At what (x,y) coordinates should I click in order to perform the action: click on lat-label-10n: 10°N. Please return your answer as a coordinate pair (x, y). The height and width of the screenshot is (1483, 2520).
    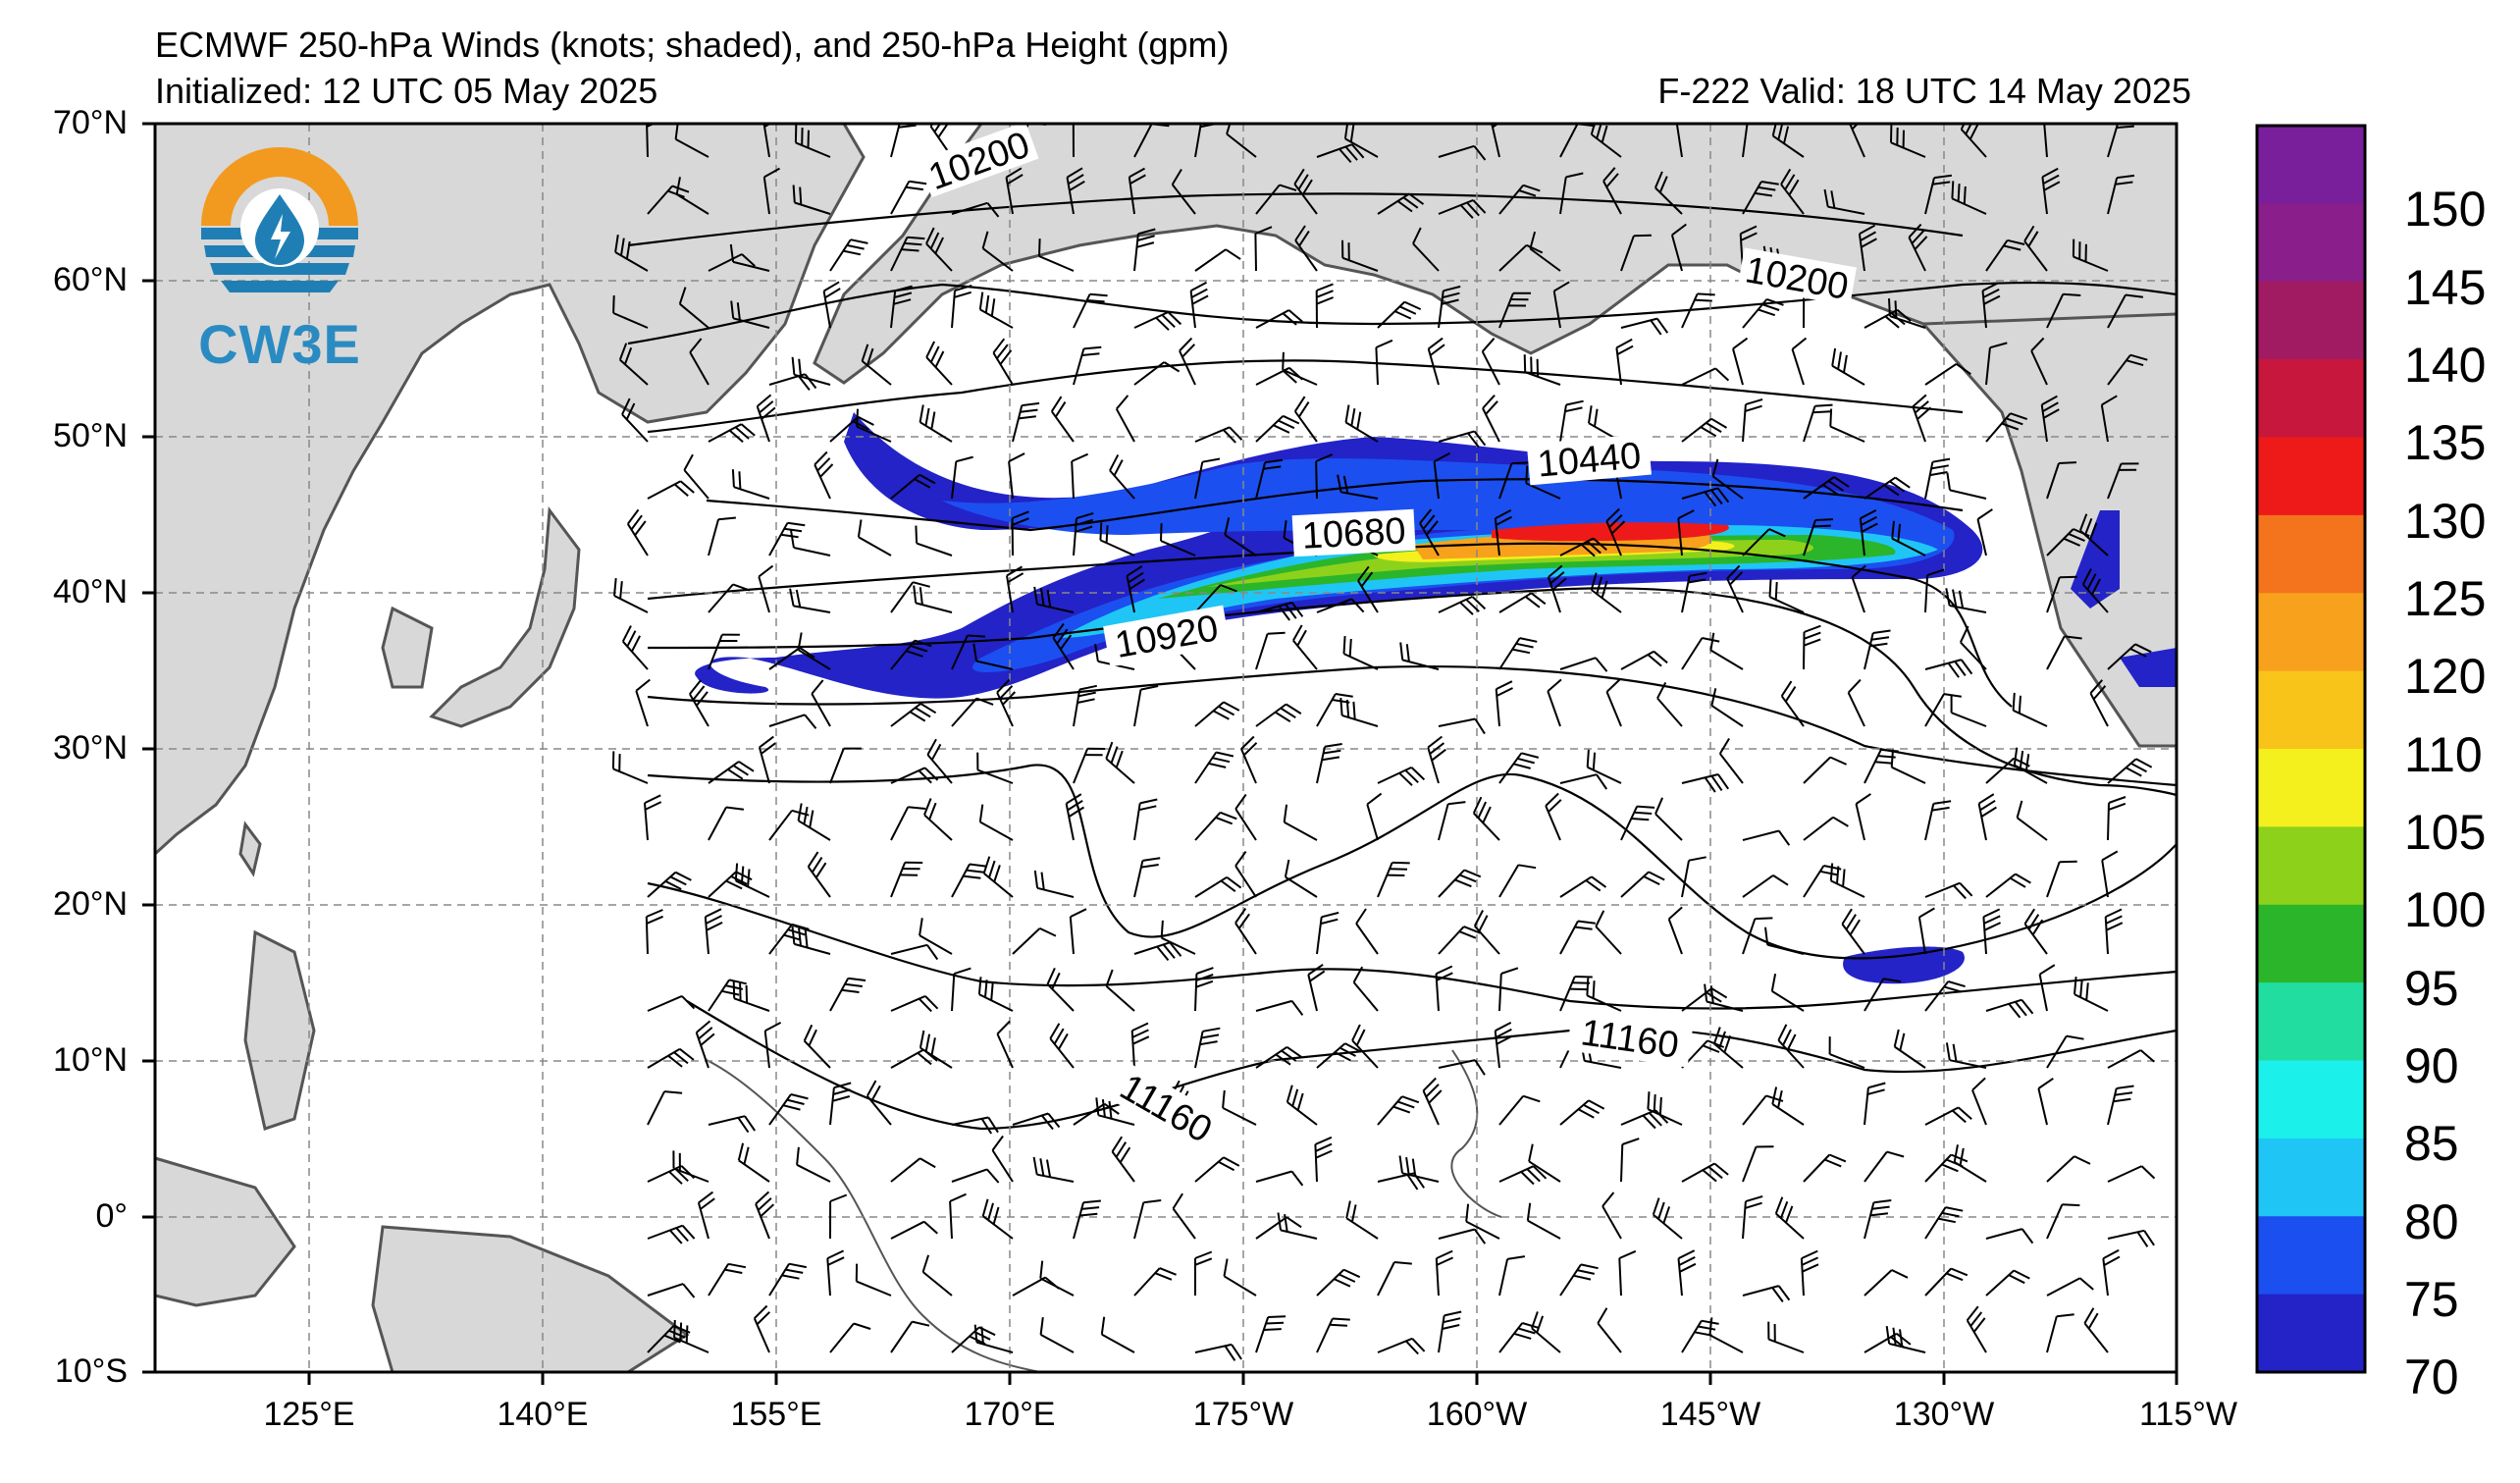
    Looking at the image, I should click on (90, 1060).